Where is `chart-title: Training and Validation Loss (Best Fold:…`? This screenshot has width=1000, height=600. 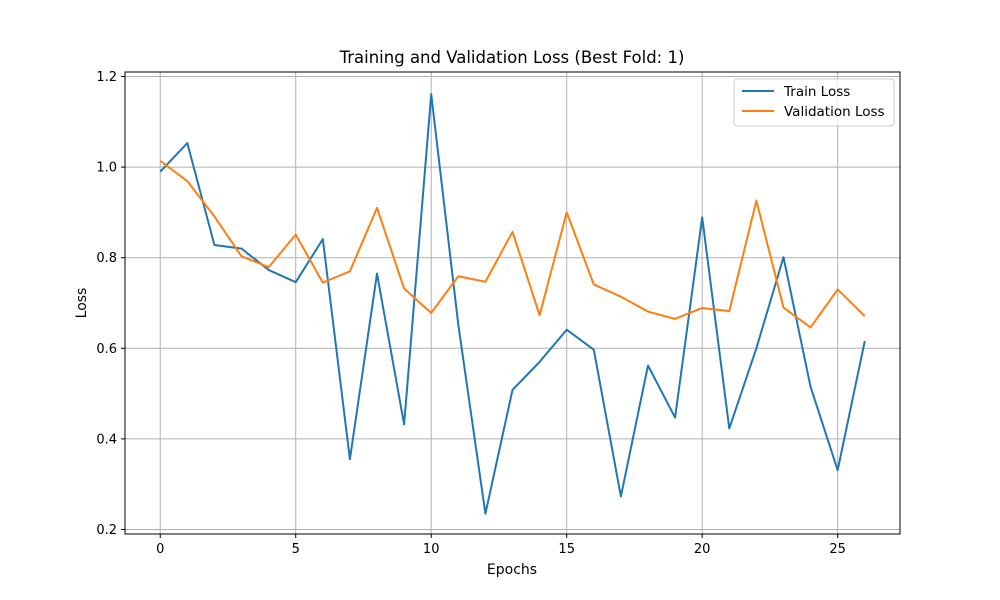
chart-title: Training and Validation Loss (Best Fold:… is located at coordinates (512, 57).